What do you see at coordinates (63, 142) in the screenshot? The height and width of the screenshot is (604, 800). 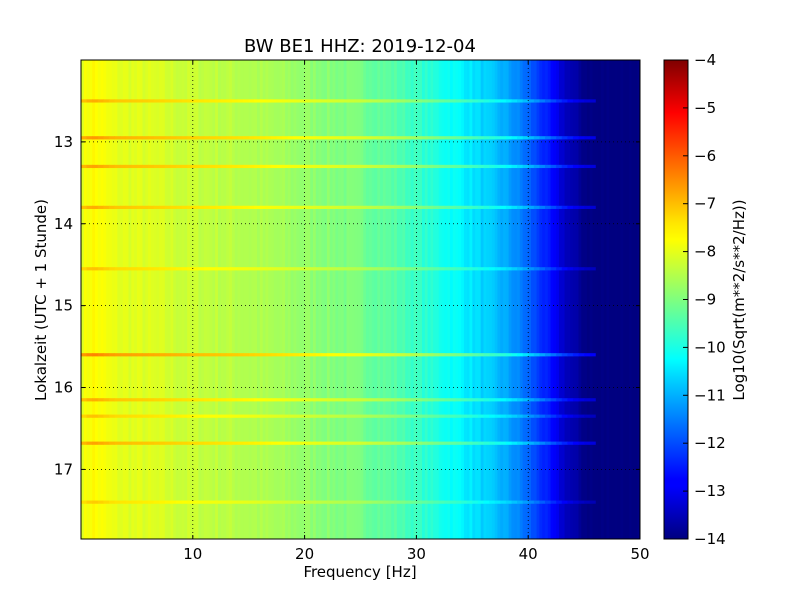 I see `y-tick-label: 13` at bounding box center [63, 142].